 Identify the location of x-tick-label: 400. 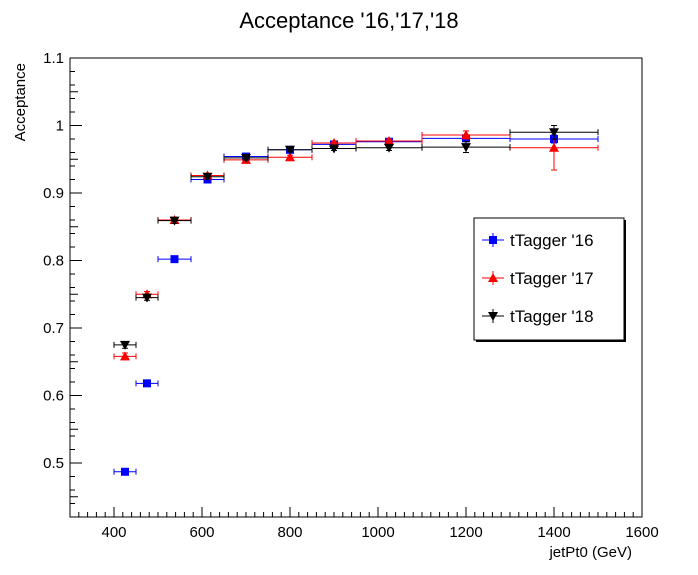
(113, 532).